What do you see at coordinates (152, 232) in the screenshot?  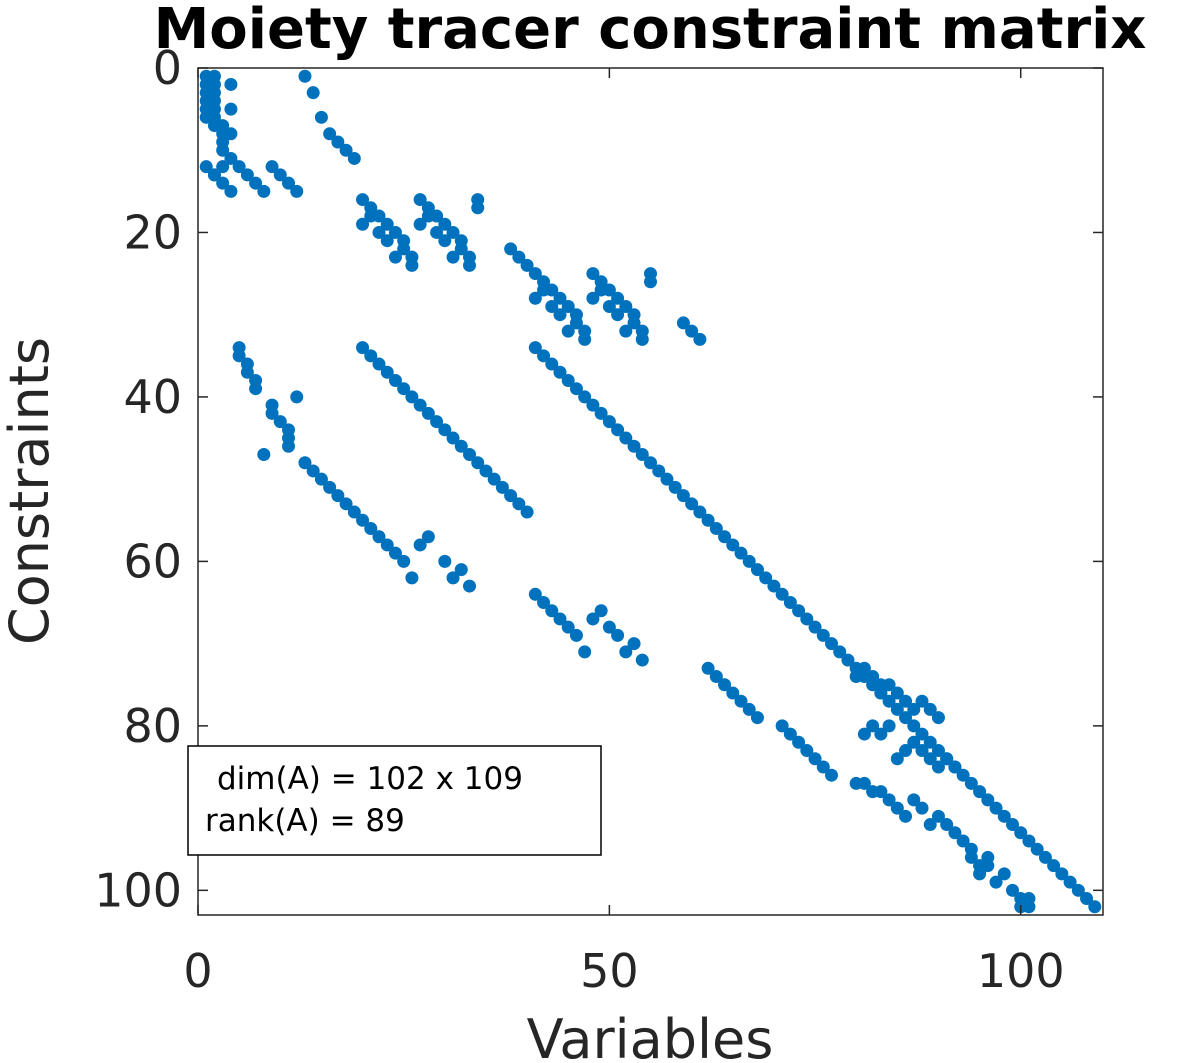 I see `y-tick-label: 20` at bounding box center [152, 232].